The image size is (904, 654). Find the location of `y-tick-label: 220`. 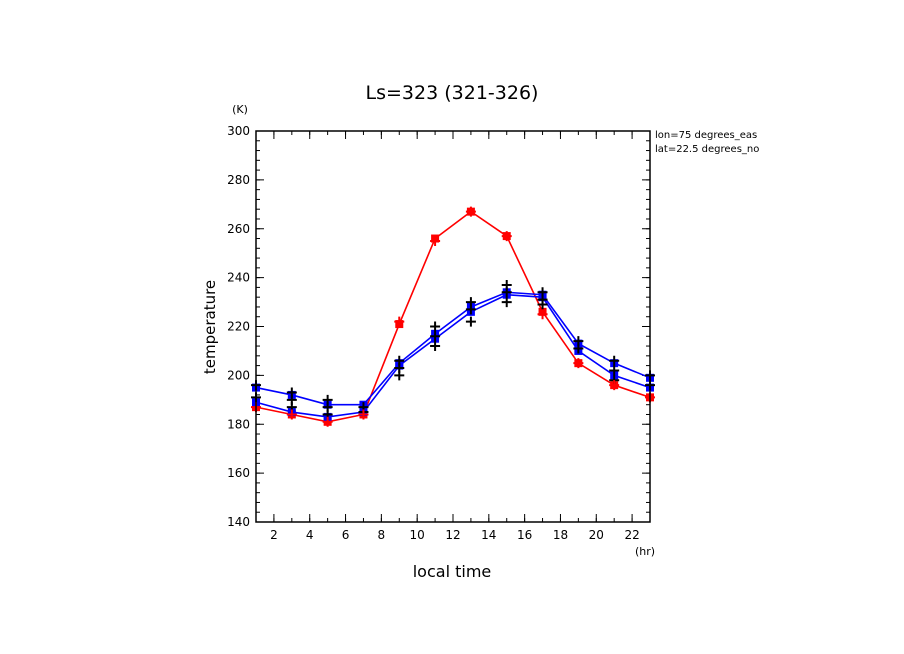

y-tick-label: 220 is located at coordinates (238, 327).